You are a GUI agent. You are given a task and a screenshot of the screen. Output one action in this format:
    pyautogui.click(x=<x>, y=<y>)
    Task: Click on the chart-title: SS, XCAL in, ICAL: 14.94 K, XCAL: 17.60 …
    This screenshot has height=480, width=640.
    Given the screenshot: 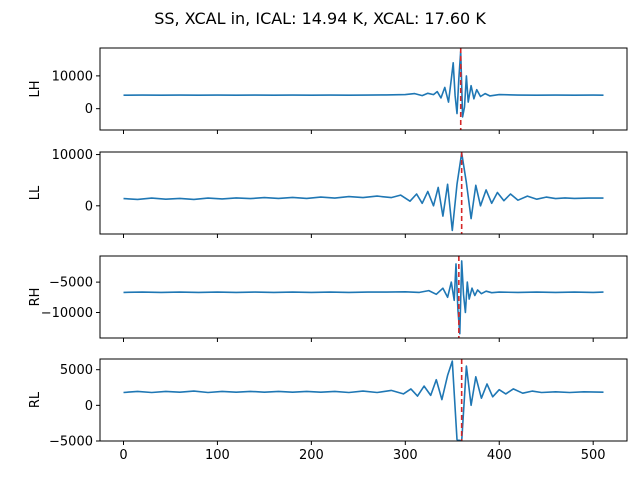 What is the action you would take?
    pyautogui.click(x=320, y=18)
    